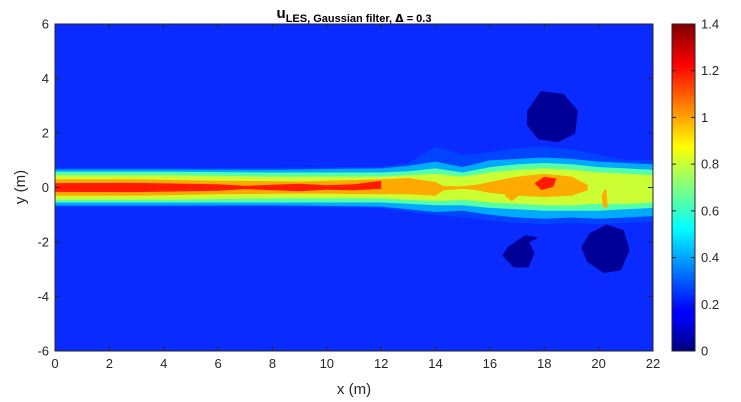 This screenshot has height=402, width=741. What do you see at coordinates (43, 351) in the screenshot?
I see `y-tick-label: -6` at bounding box center [43, 351].